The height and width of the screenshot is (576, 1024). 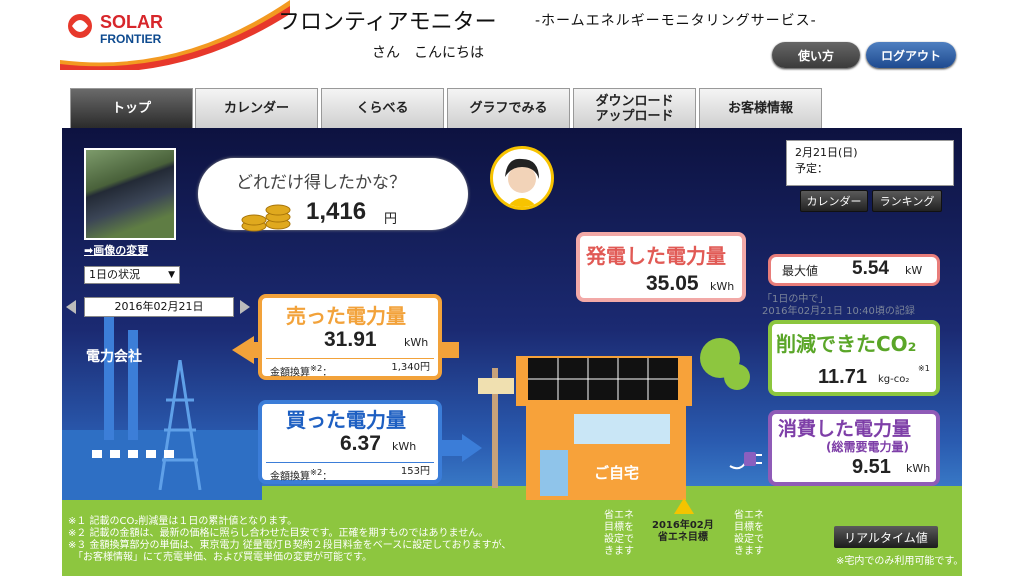 I want to click on co2-value: 11.71, so click(x=842, y=377).